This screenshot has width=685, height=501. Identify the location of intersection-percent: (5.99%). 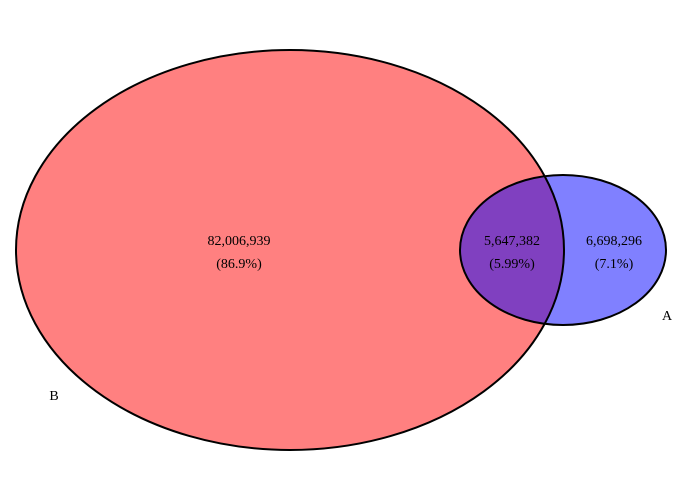
(512, 264).